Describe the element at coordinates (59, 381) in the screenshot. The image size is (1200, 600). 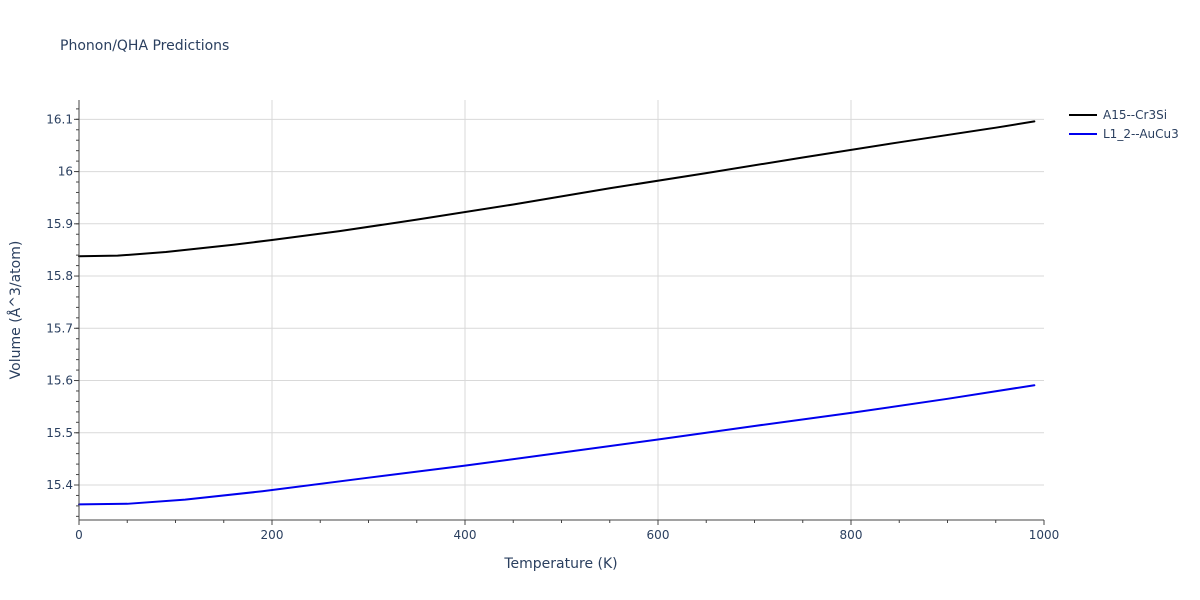
I see `y-tick-label: 15.6` at that location.